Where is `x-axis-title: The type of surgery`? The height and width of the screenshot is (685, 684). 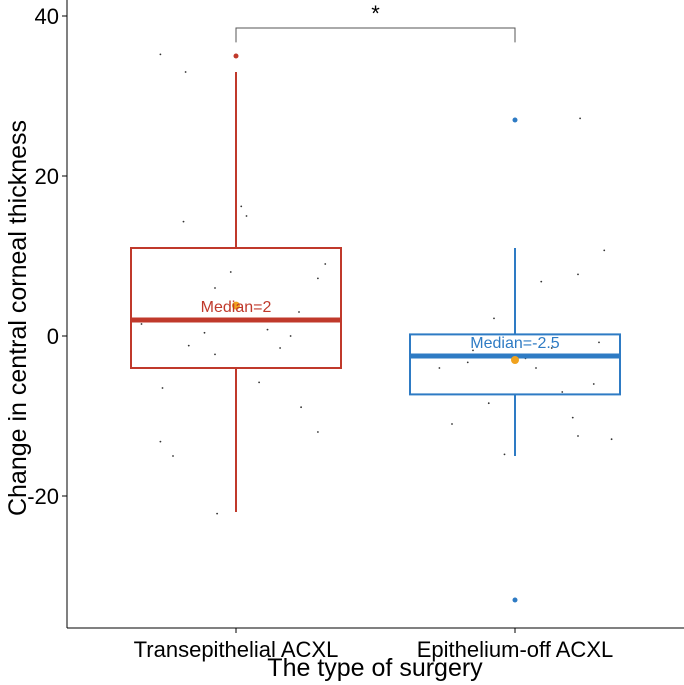
x-axis-title: The type of surgery is located at coordinates (375, 668).